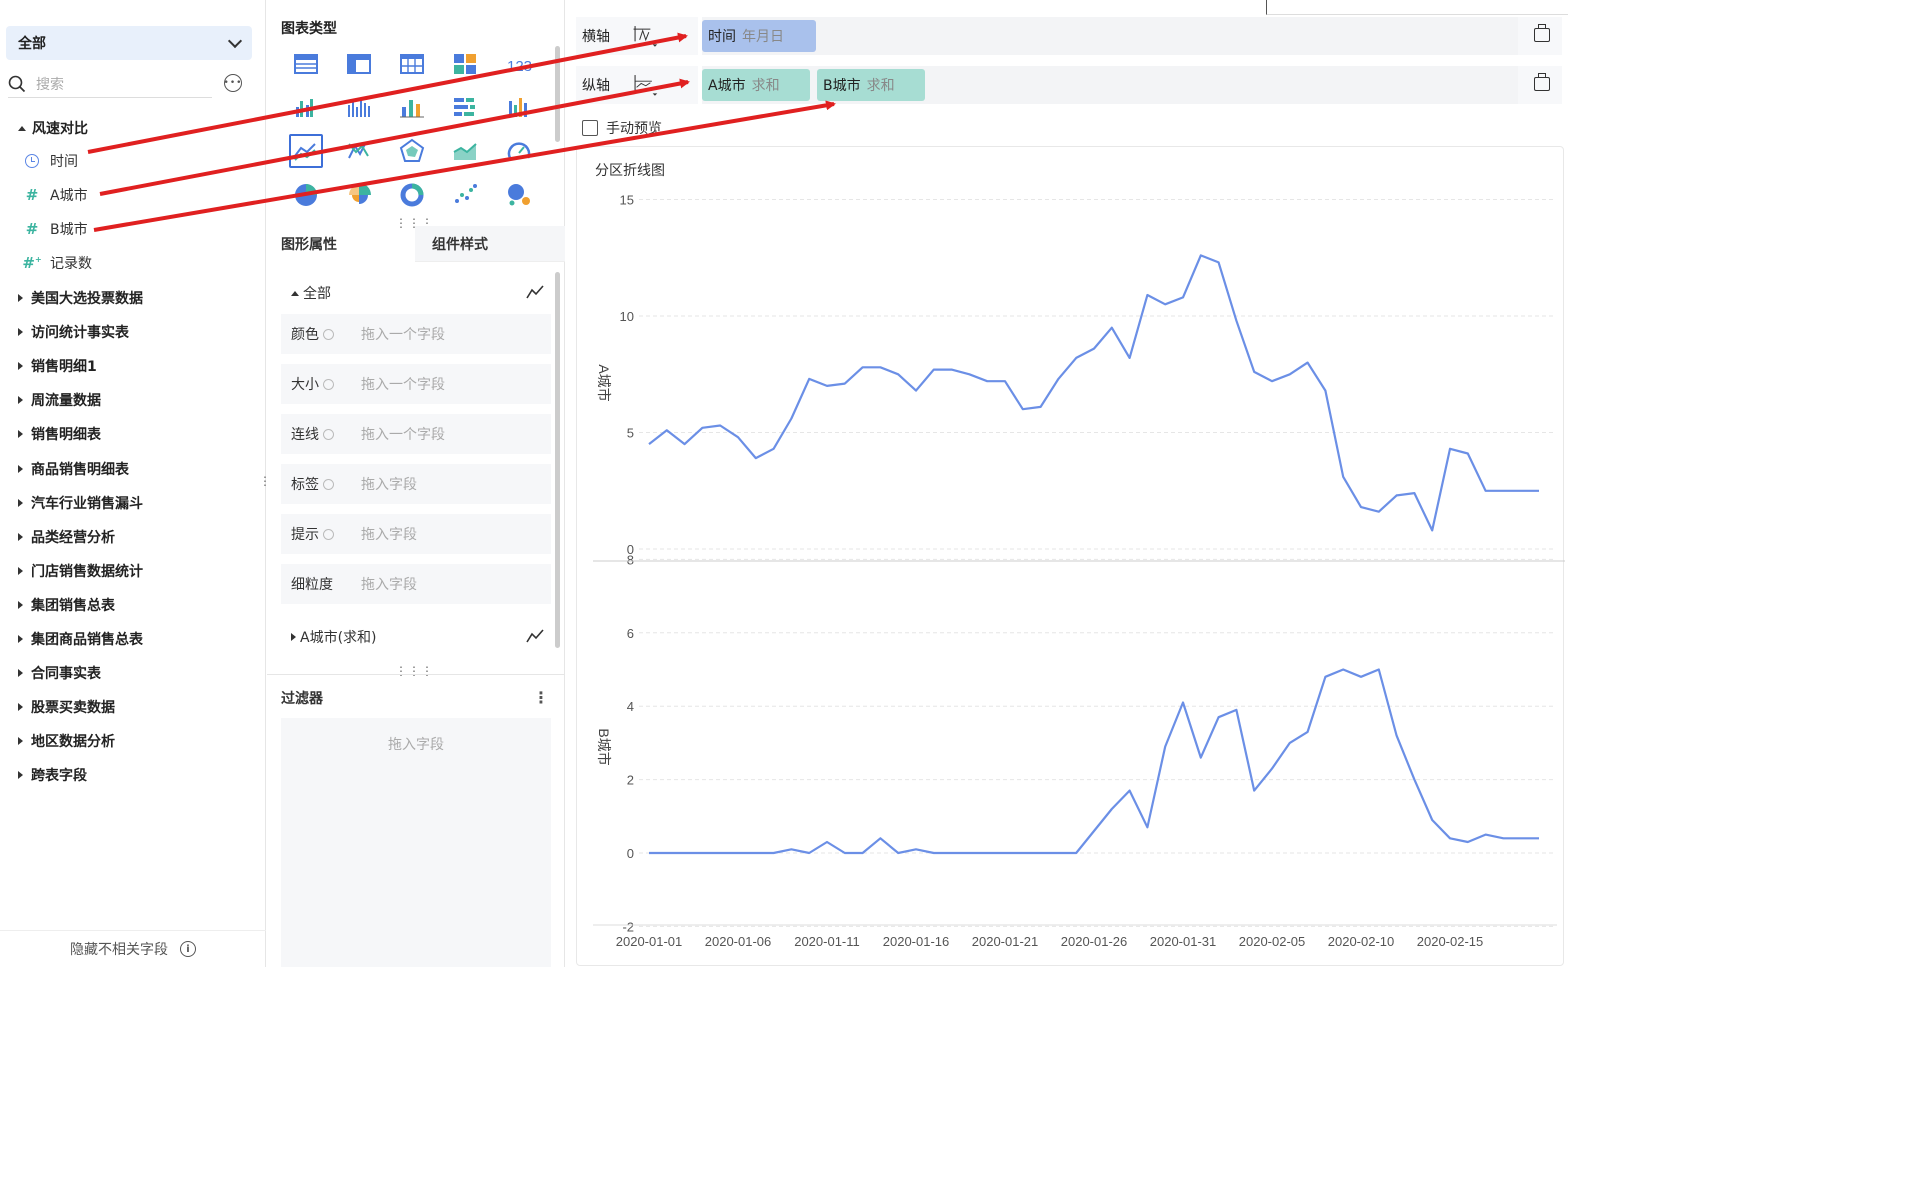  I want to click on pill-field: B城市, so click(842, 86).